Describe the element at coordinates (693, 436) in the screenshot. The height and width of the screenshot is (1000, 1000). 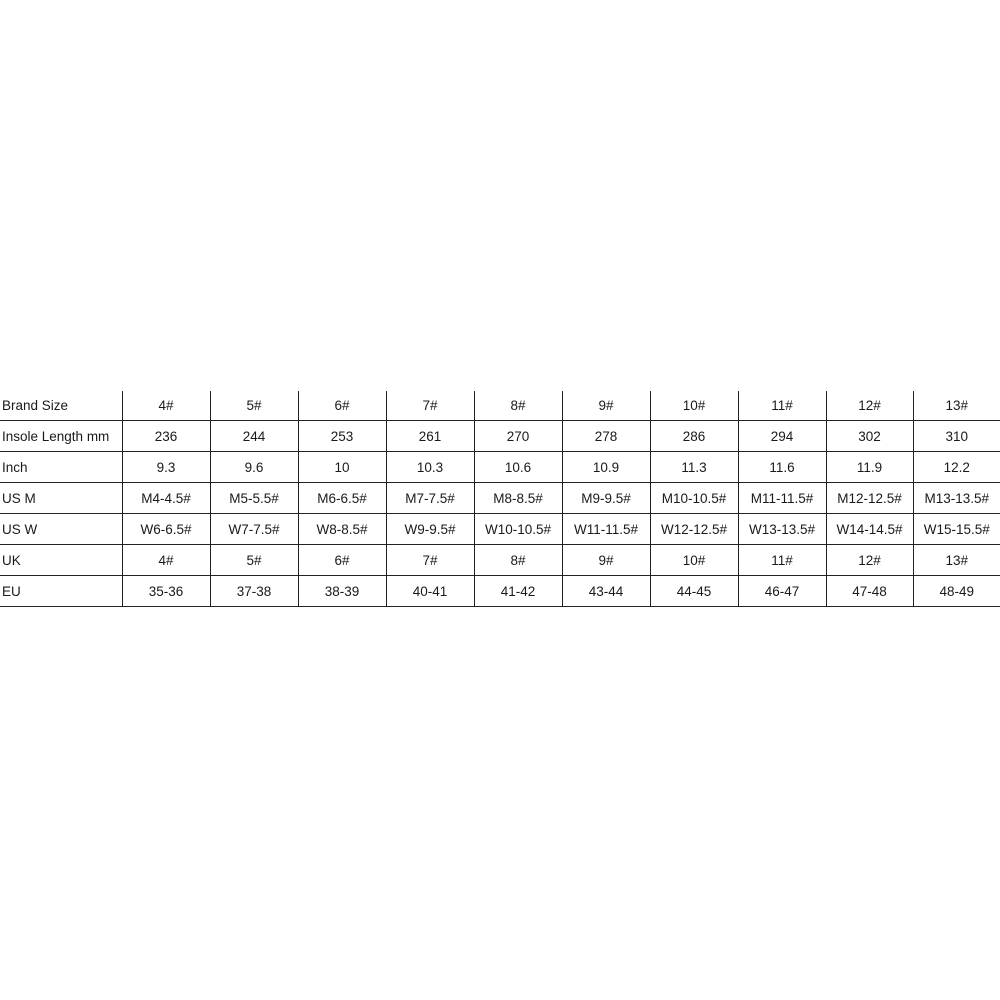
I see `table-cell: 286` at that location.